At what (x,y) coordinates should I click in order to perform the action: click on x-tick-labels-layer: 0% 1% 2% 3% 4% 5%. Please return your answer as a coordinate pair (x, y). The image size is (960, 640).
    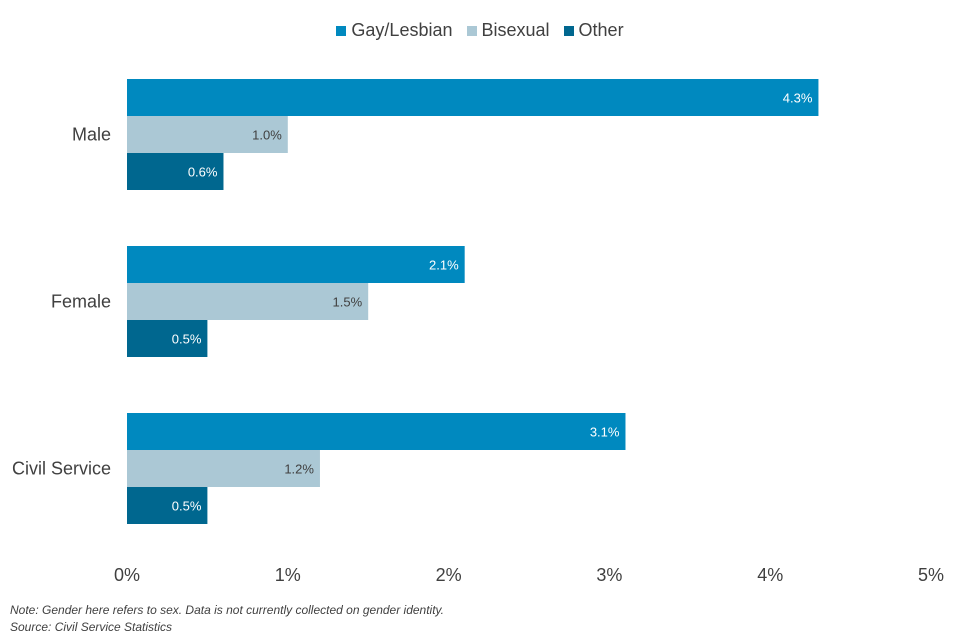
    Looking at the image, I should click on (529, 575).